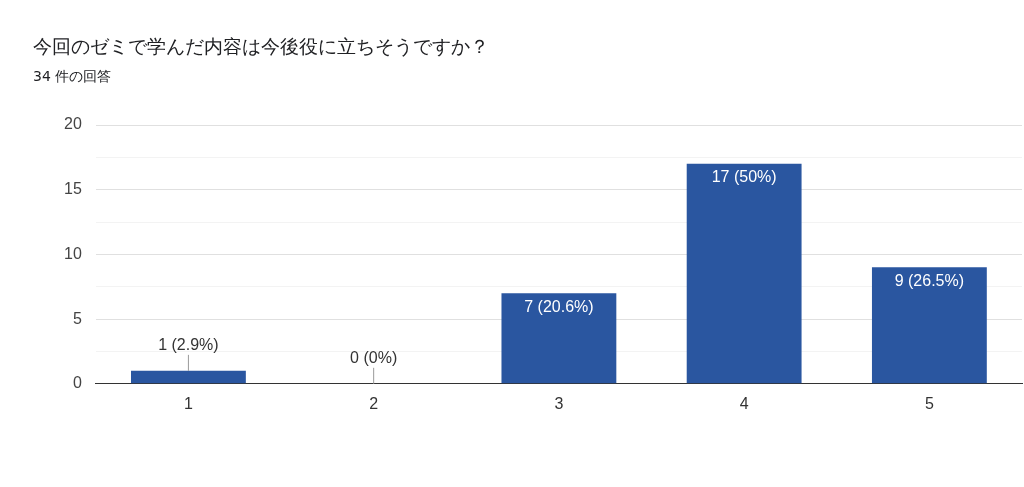 The image size is (1024, 487). I want to click on x-tick-label: 3, so click(559, 403).